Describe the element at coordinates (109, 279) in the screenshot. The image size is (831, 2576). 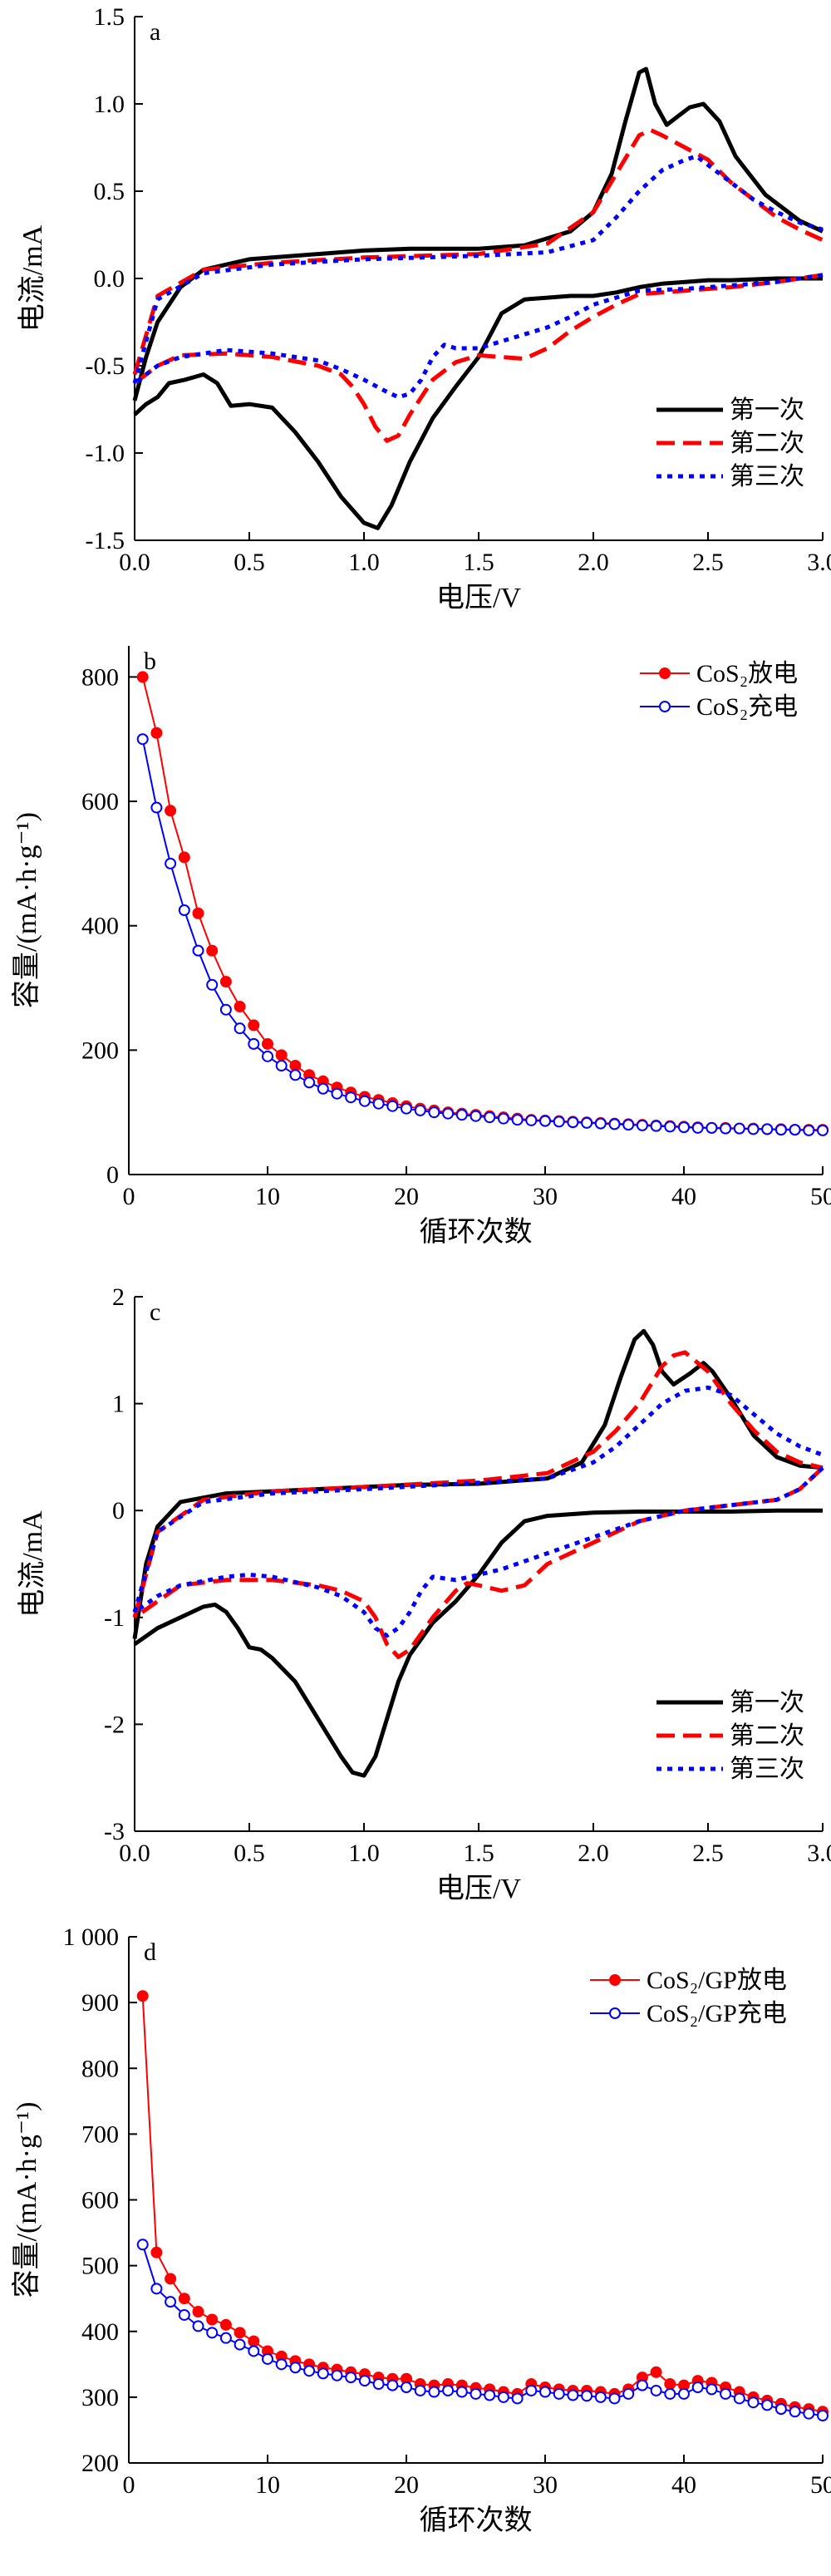
I see `y-tick-label: 0.0` at that location.